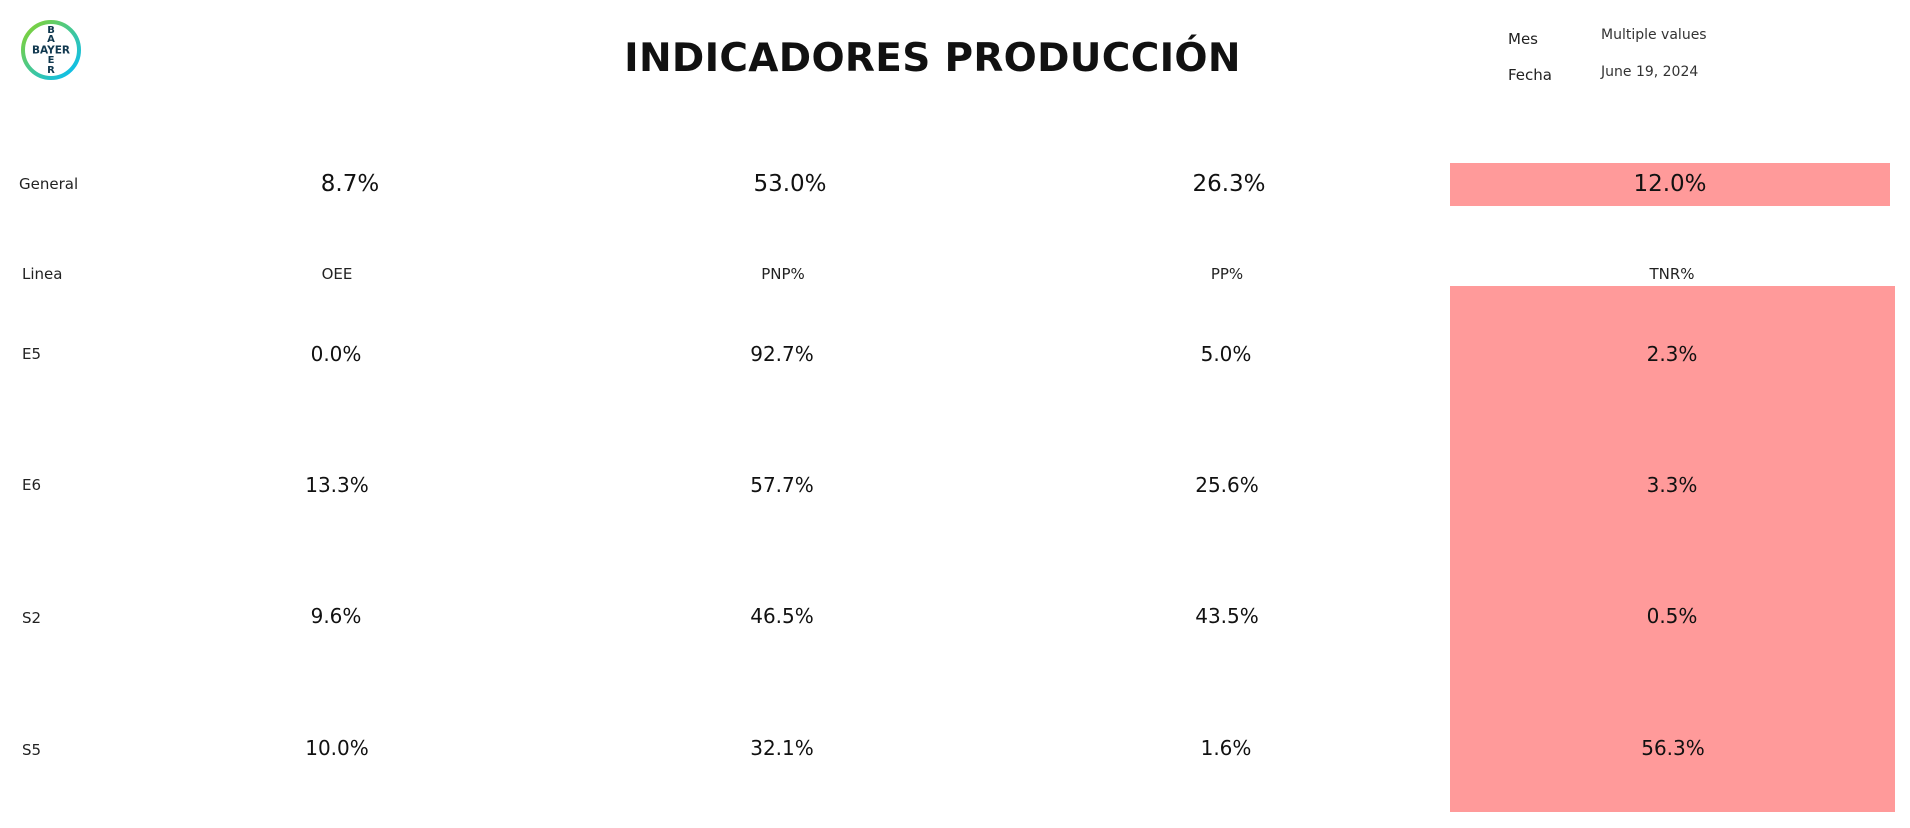 Image resolution: width=1910 pixels, height=828 pixels. What do you see at coordinates (1226, 748) in the screenshot?
I see `pp-cell: 1.6%` at bounding box center [1226, 748].